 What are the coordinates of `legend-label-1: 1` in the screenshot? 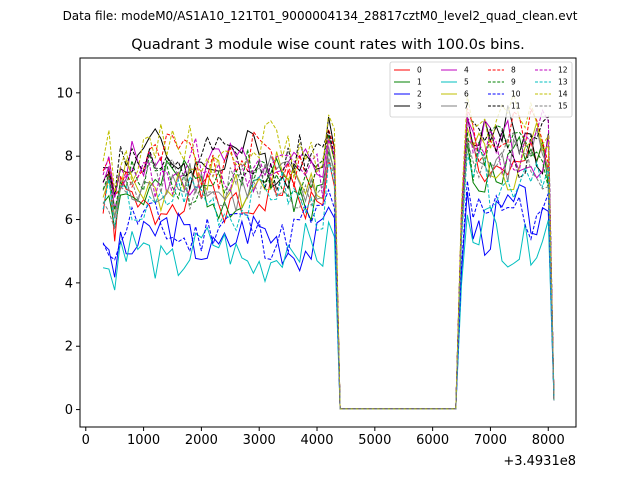 It's located at (419, 82).